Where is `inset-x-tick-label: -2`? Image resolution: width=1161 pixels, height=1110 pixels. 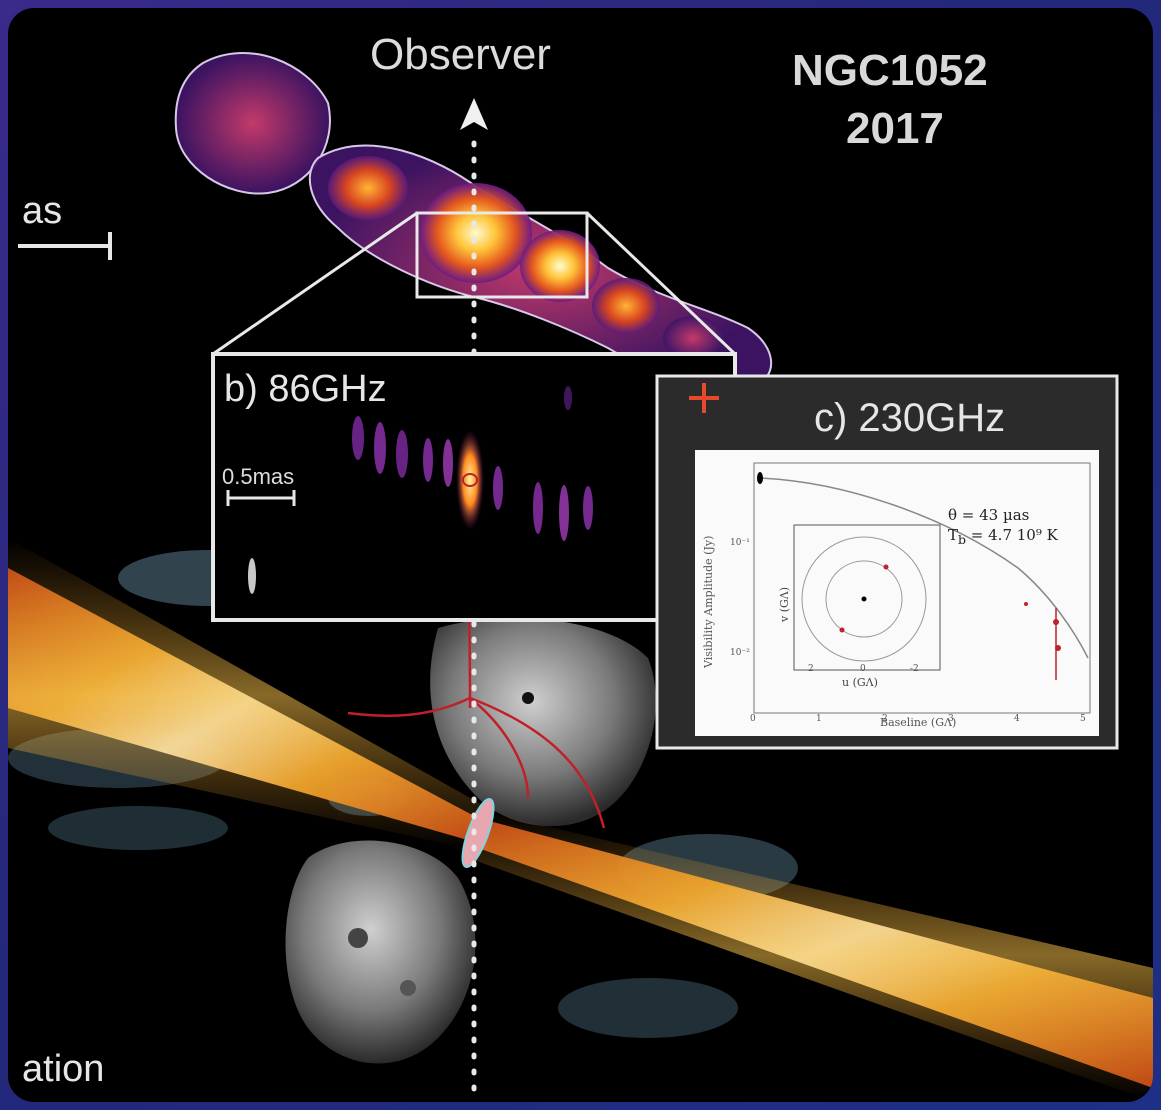
inset-x-tick-label: -2 is located at coordinates (914, 669).